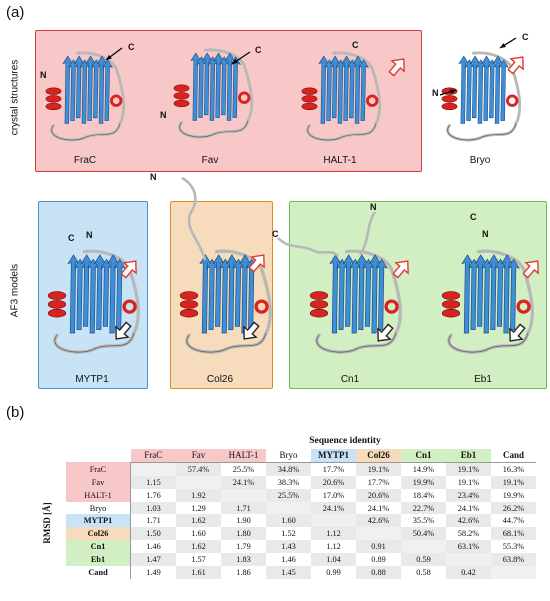  I want to click on table-row: Col26 1.50 1.60 1.80 1.52 1.12 50.4% 58.2% 68.1%, so click(301, 534).